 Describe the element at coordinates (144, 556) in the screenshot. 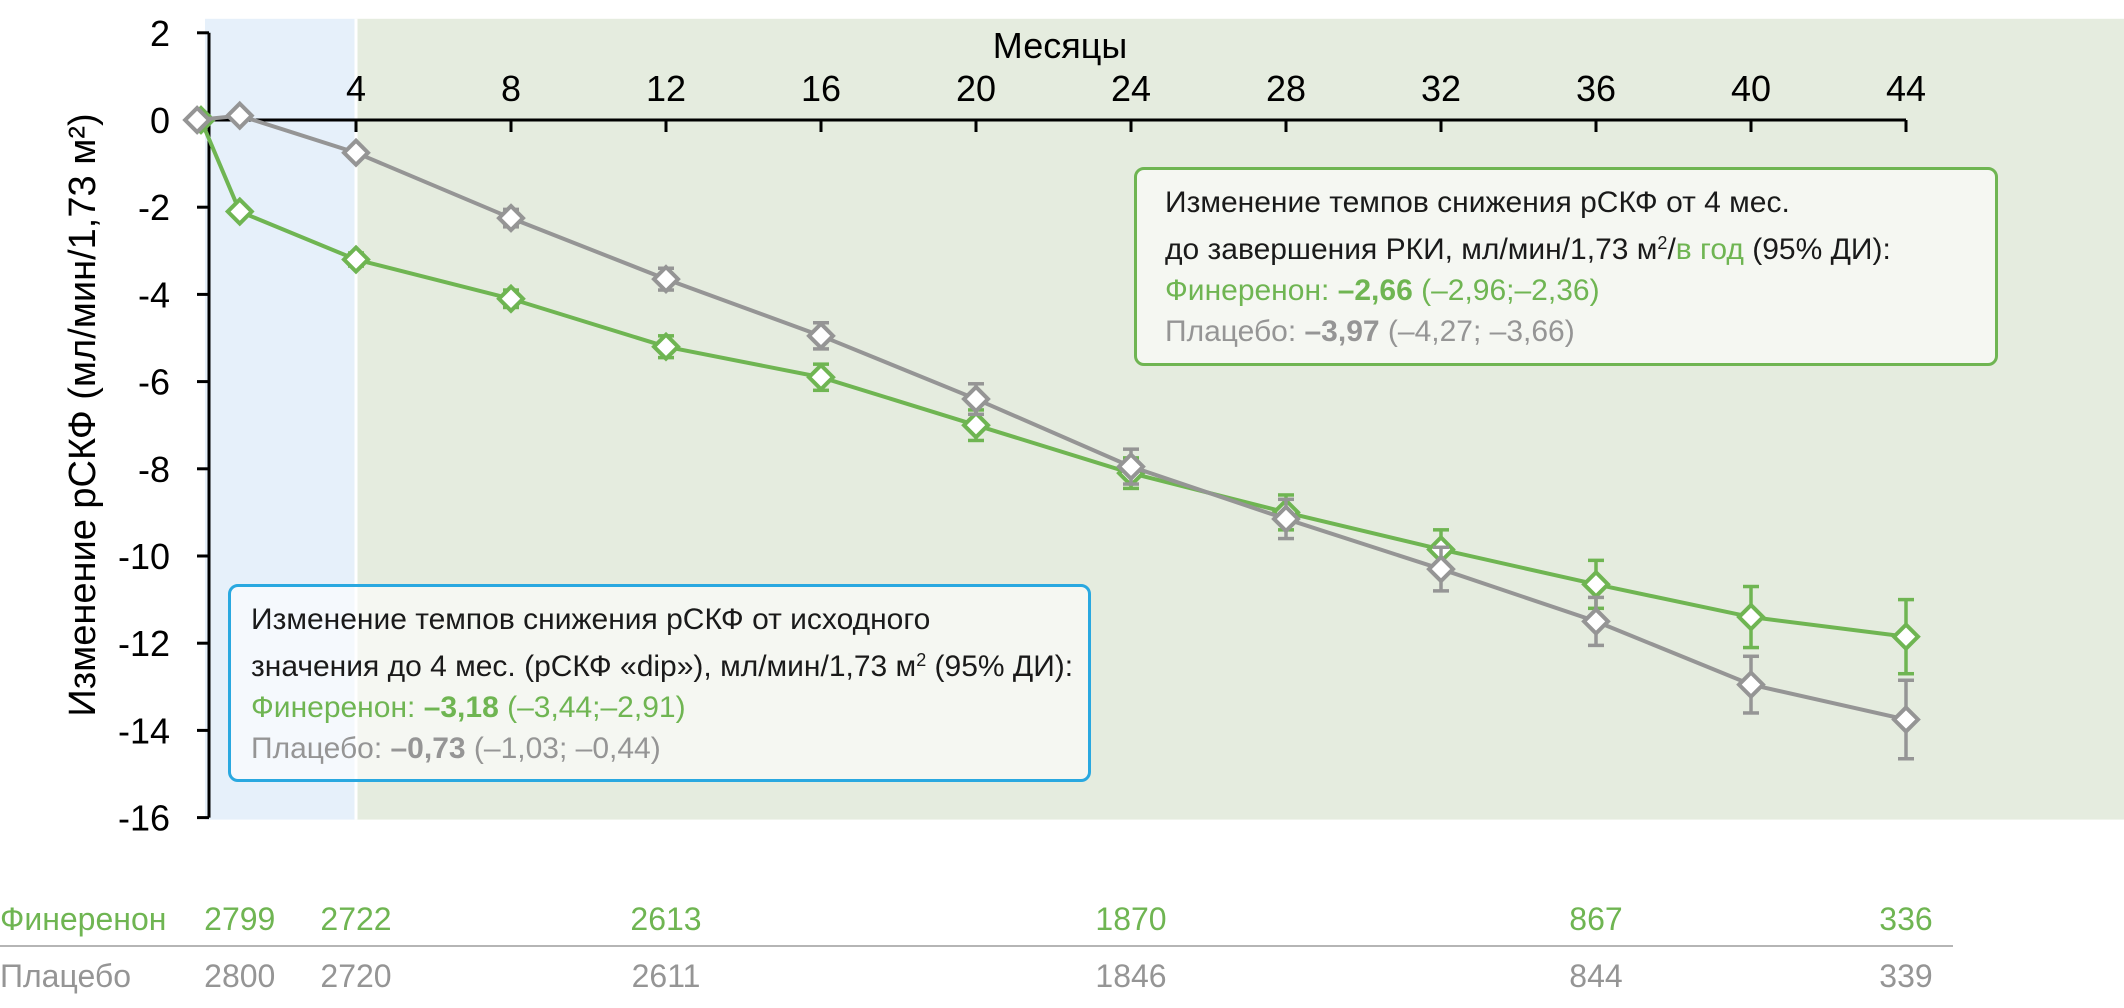

I see `y-tick-label: -10` at that location.